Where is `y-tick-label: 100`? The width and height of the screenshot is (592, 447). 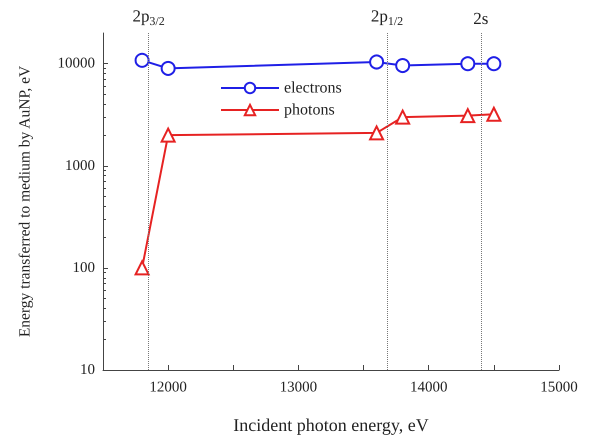
y-tick-label: 100 is located at coordinates (83, 268).